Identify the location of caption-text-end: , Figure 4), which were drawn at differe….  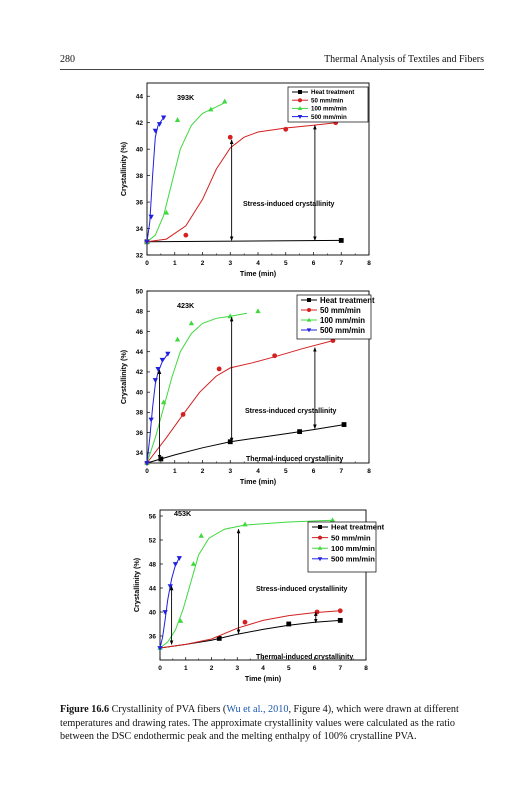
(259, 723).